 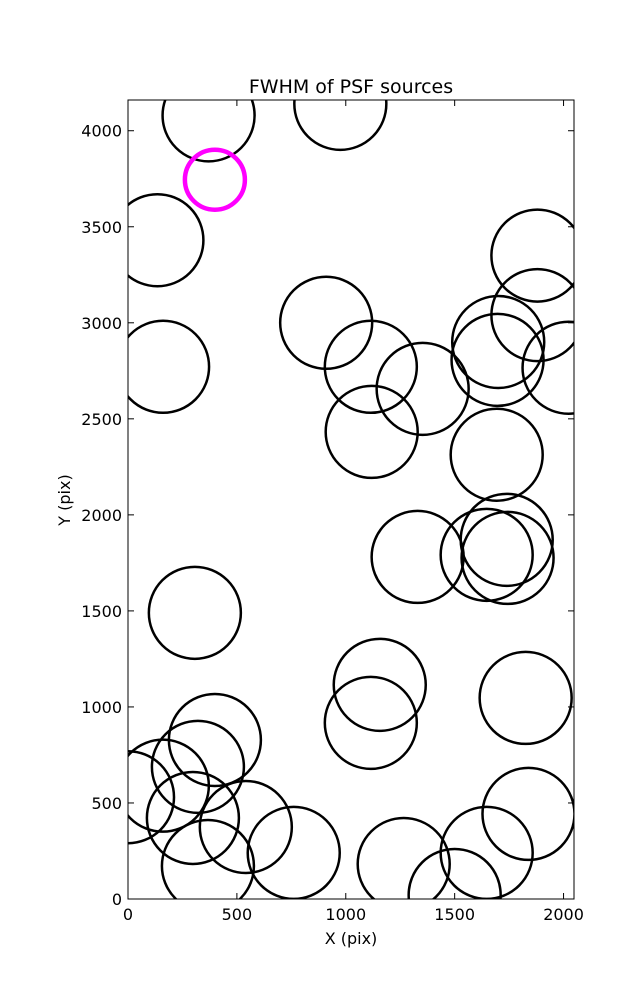 What do you see at coordinates (101, 611) in the screenshot?
I see `y-tick-label: 1500` at bounding box center [101, 611].